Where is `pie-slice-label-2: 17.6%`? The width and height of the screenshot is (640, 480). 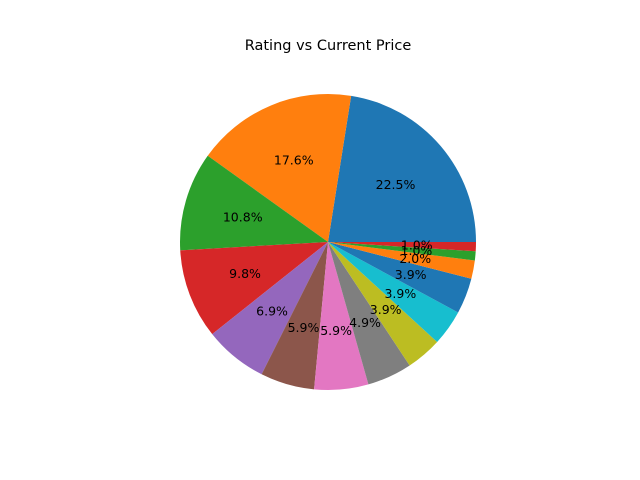 pie-slice-label-2: 17.6% is located at coordinates (294, 160).